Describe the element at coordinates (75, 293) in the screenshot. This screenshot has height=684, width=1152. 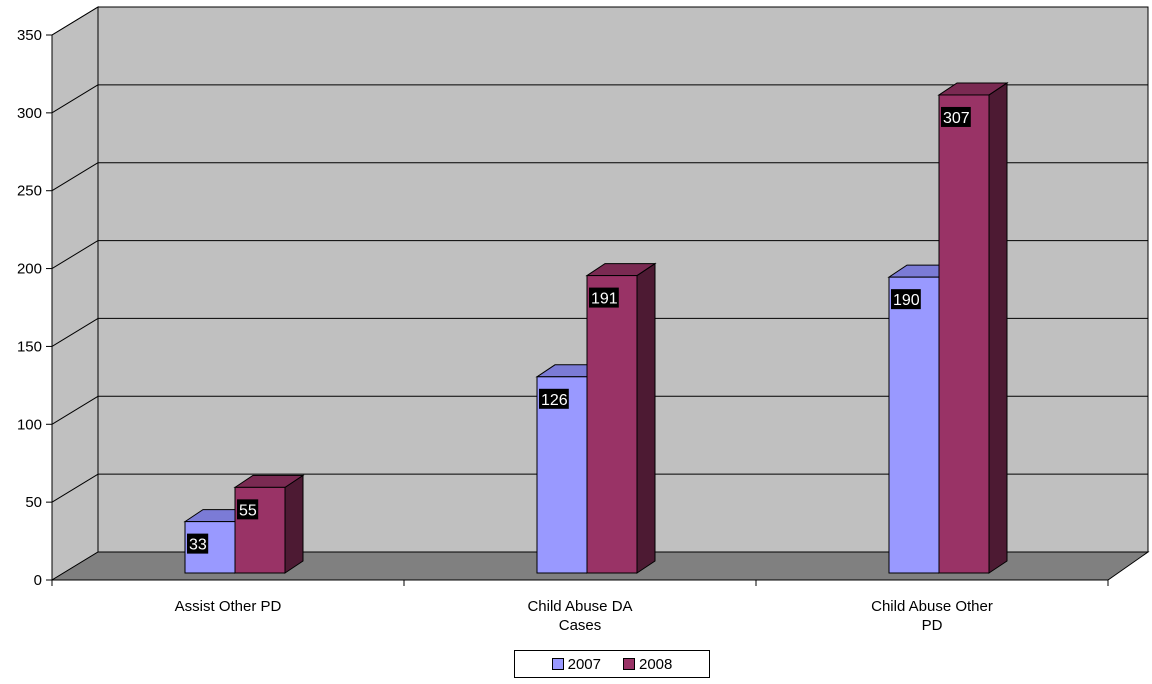
I see `side-wall` at that location.